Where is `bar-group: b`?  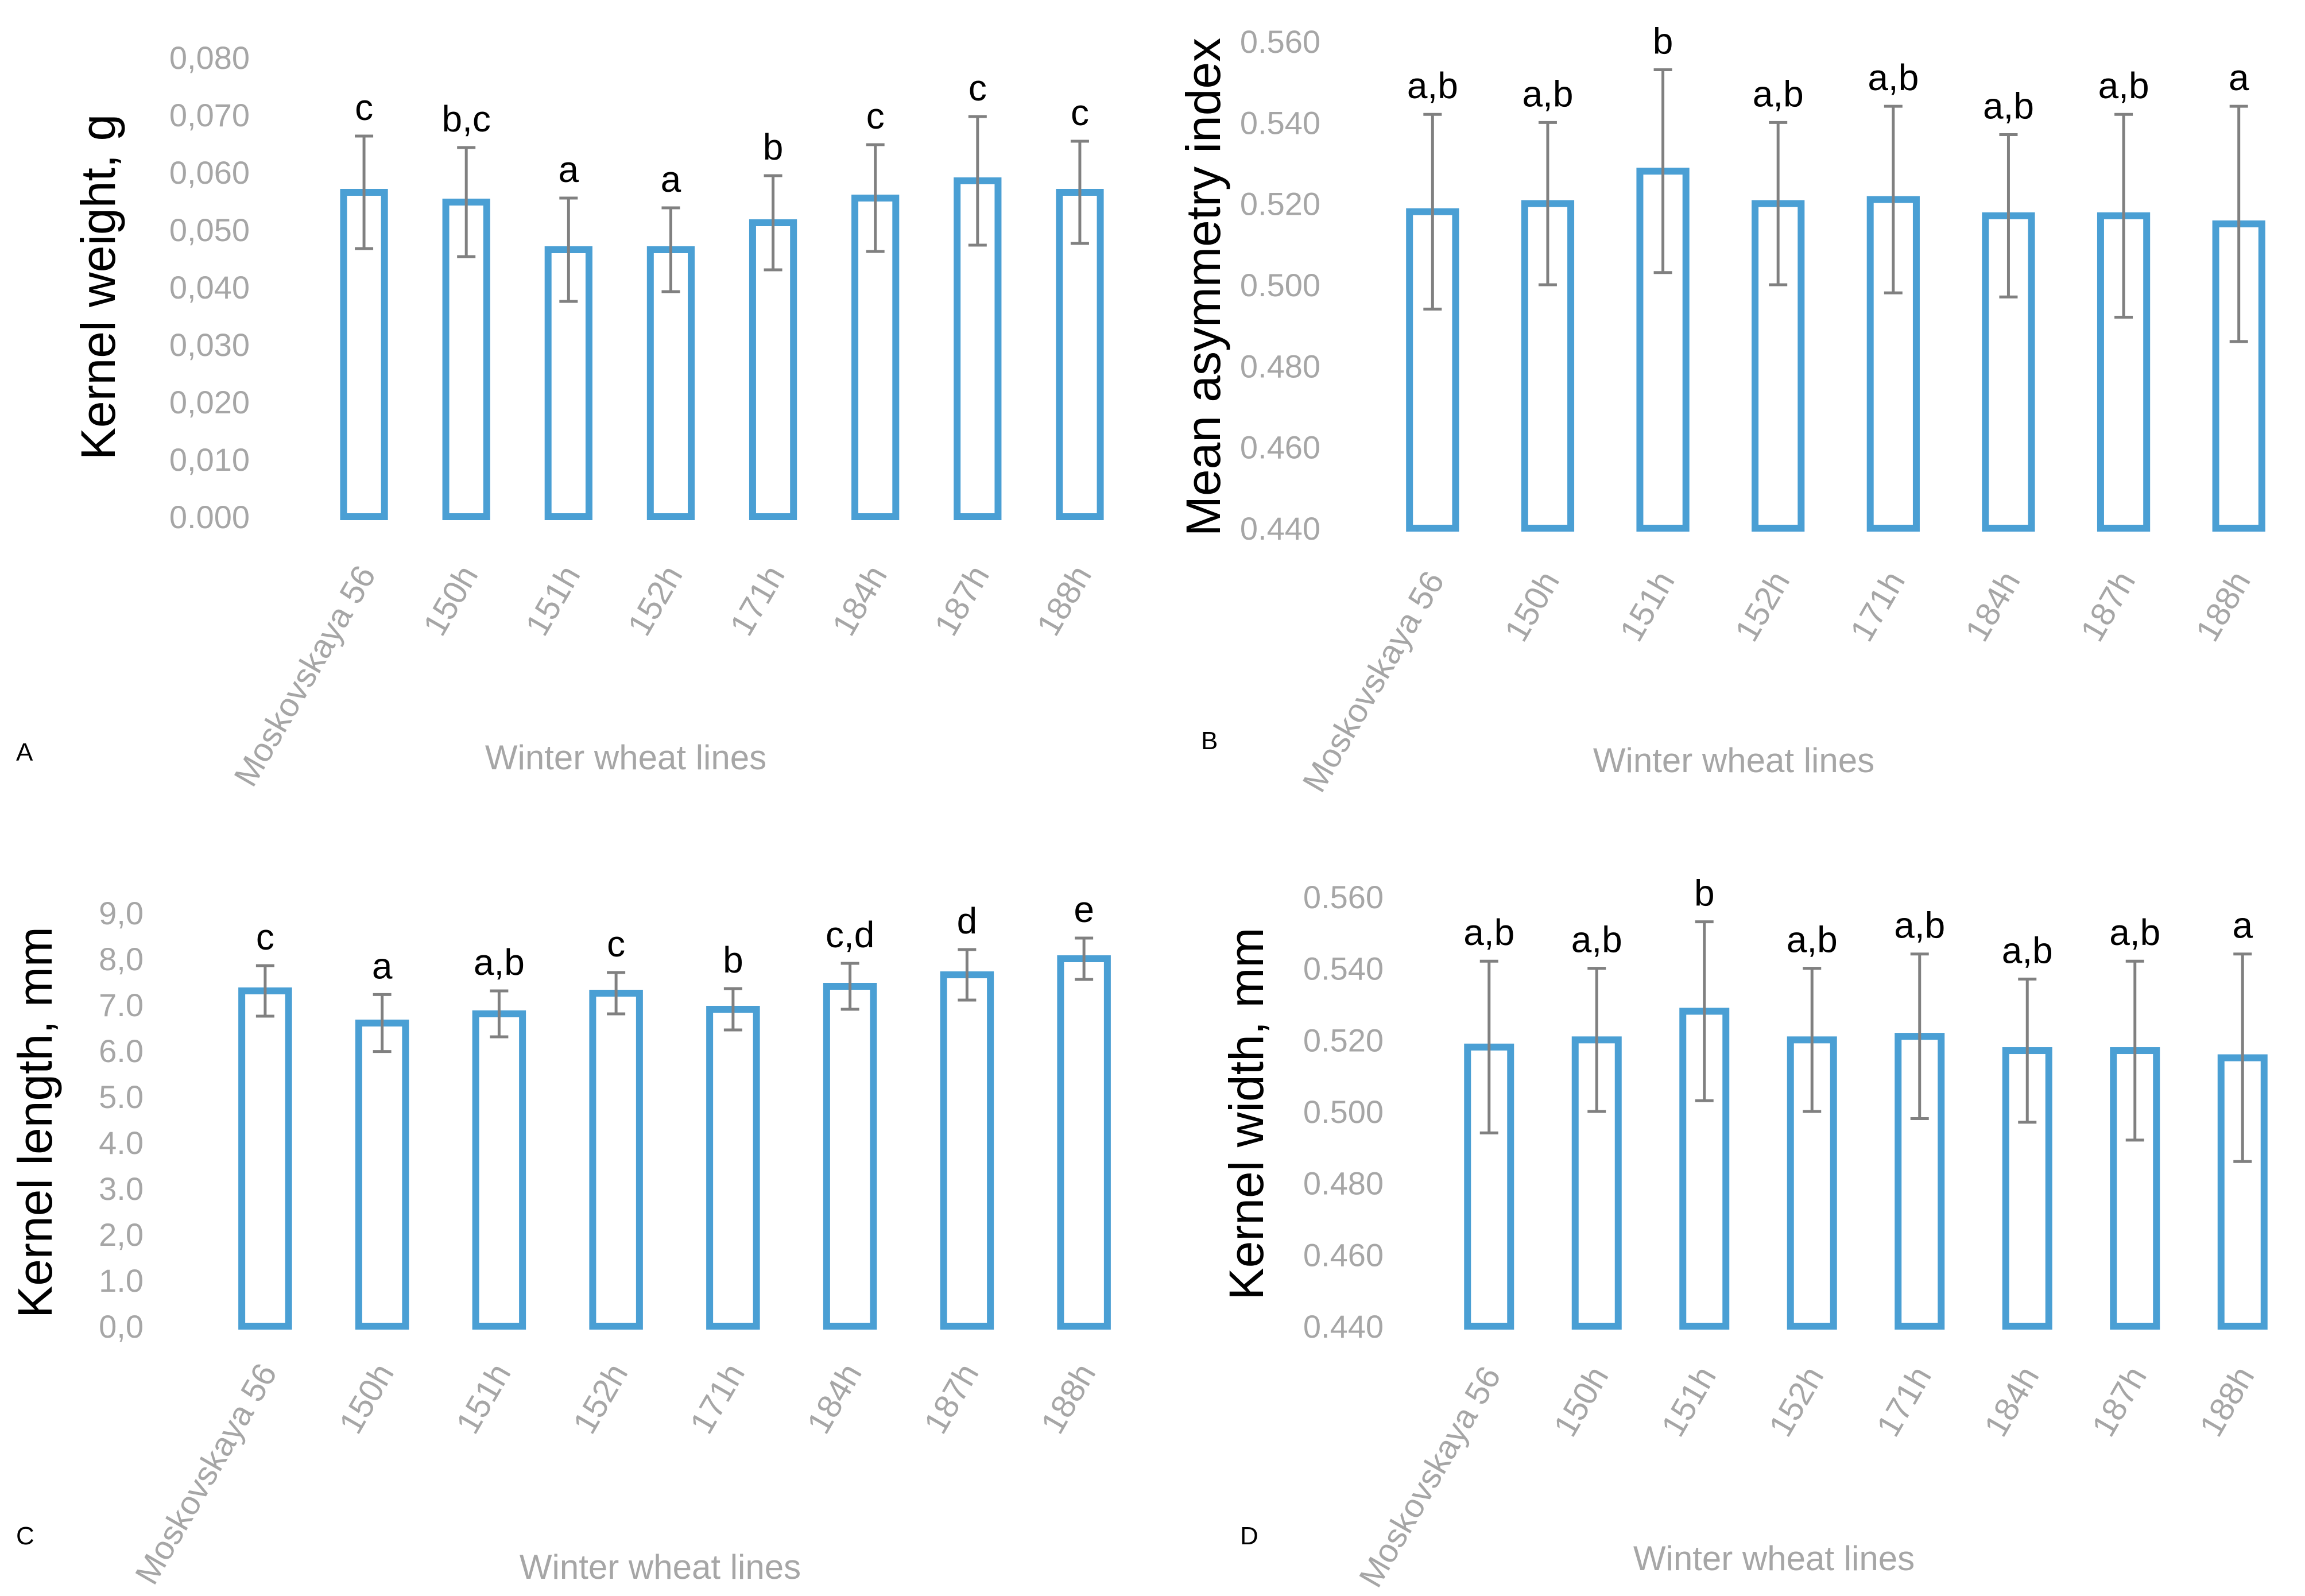 bar-group: b is located at coordinates (773, 323).